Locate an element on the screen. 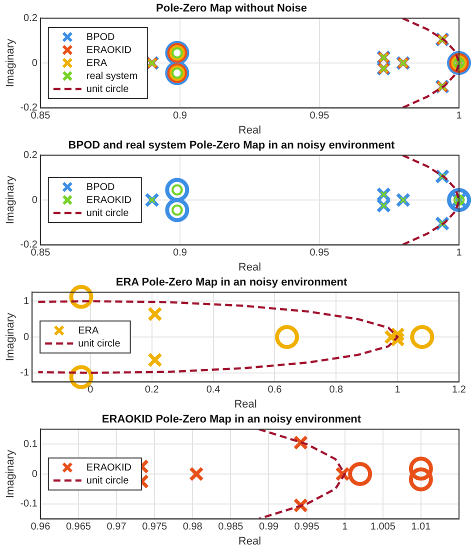 This screenshot has width=473, height=550. x-tick-label: 1.01 is located at coordinates (421, 527).